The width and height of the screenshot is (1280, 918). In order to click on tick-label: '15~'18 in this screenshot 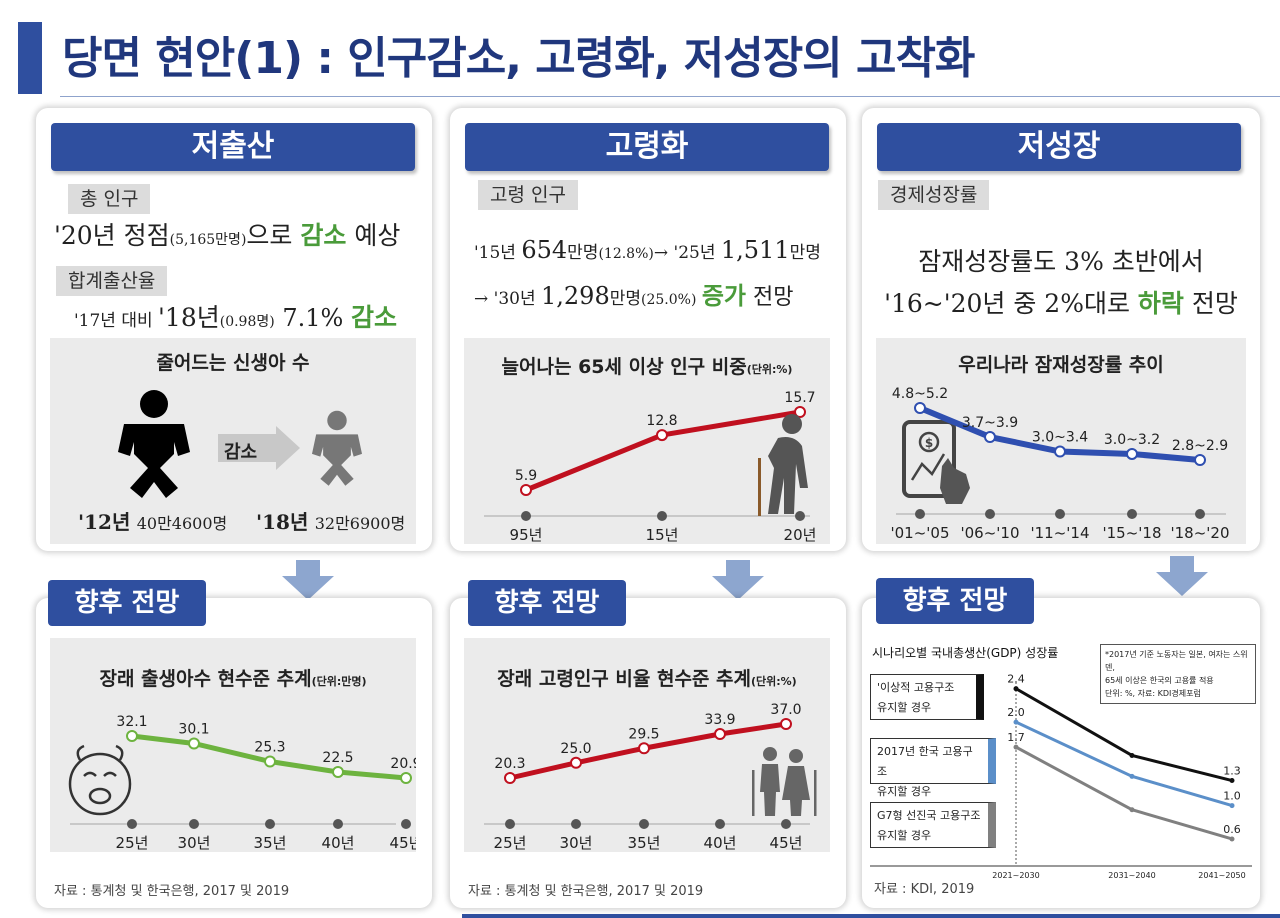, I will do `click(1132, 533)`.